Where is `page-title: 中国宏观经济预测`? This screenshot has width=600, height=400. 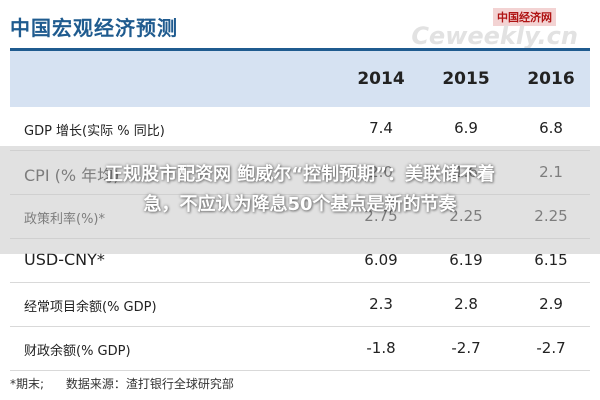 page-title: 中国宏观经济预测 is located at coordinates (94, 28).